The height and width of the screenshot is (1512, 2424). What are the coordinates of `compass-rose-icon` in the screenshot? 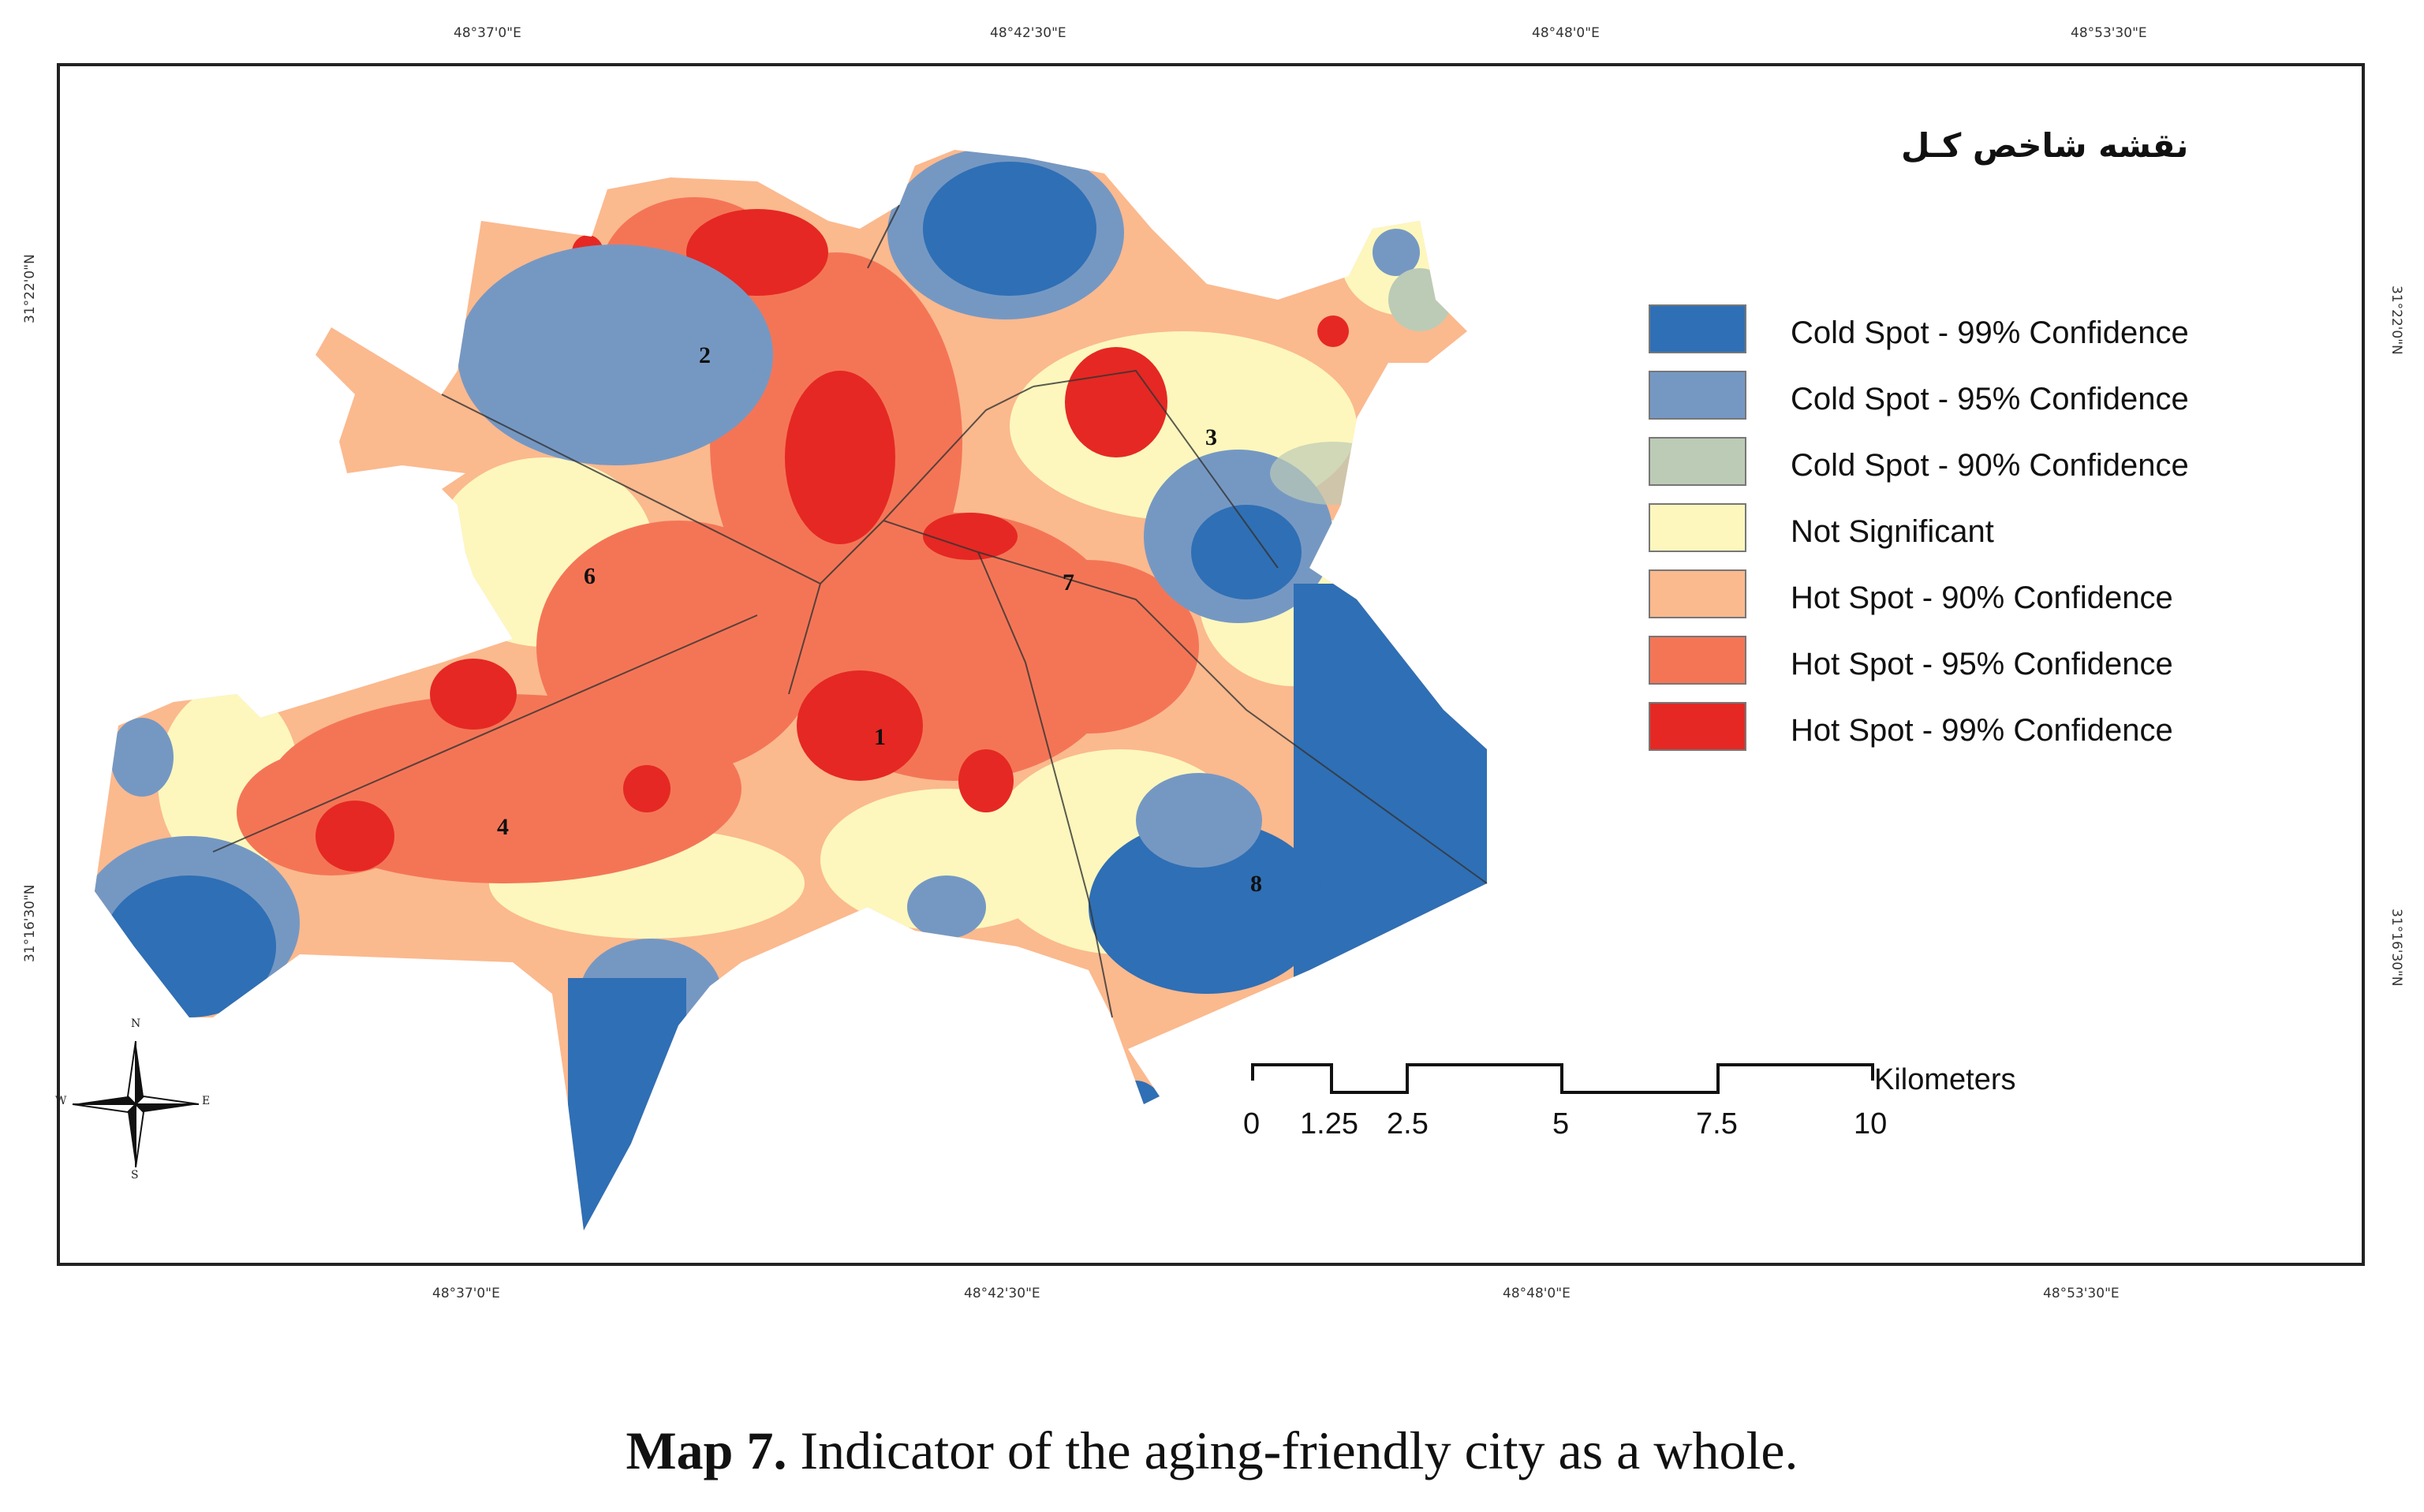 It's located at (136, 1104).